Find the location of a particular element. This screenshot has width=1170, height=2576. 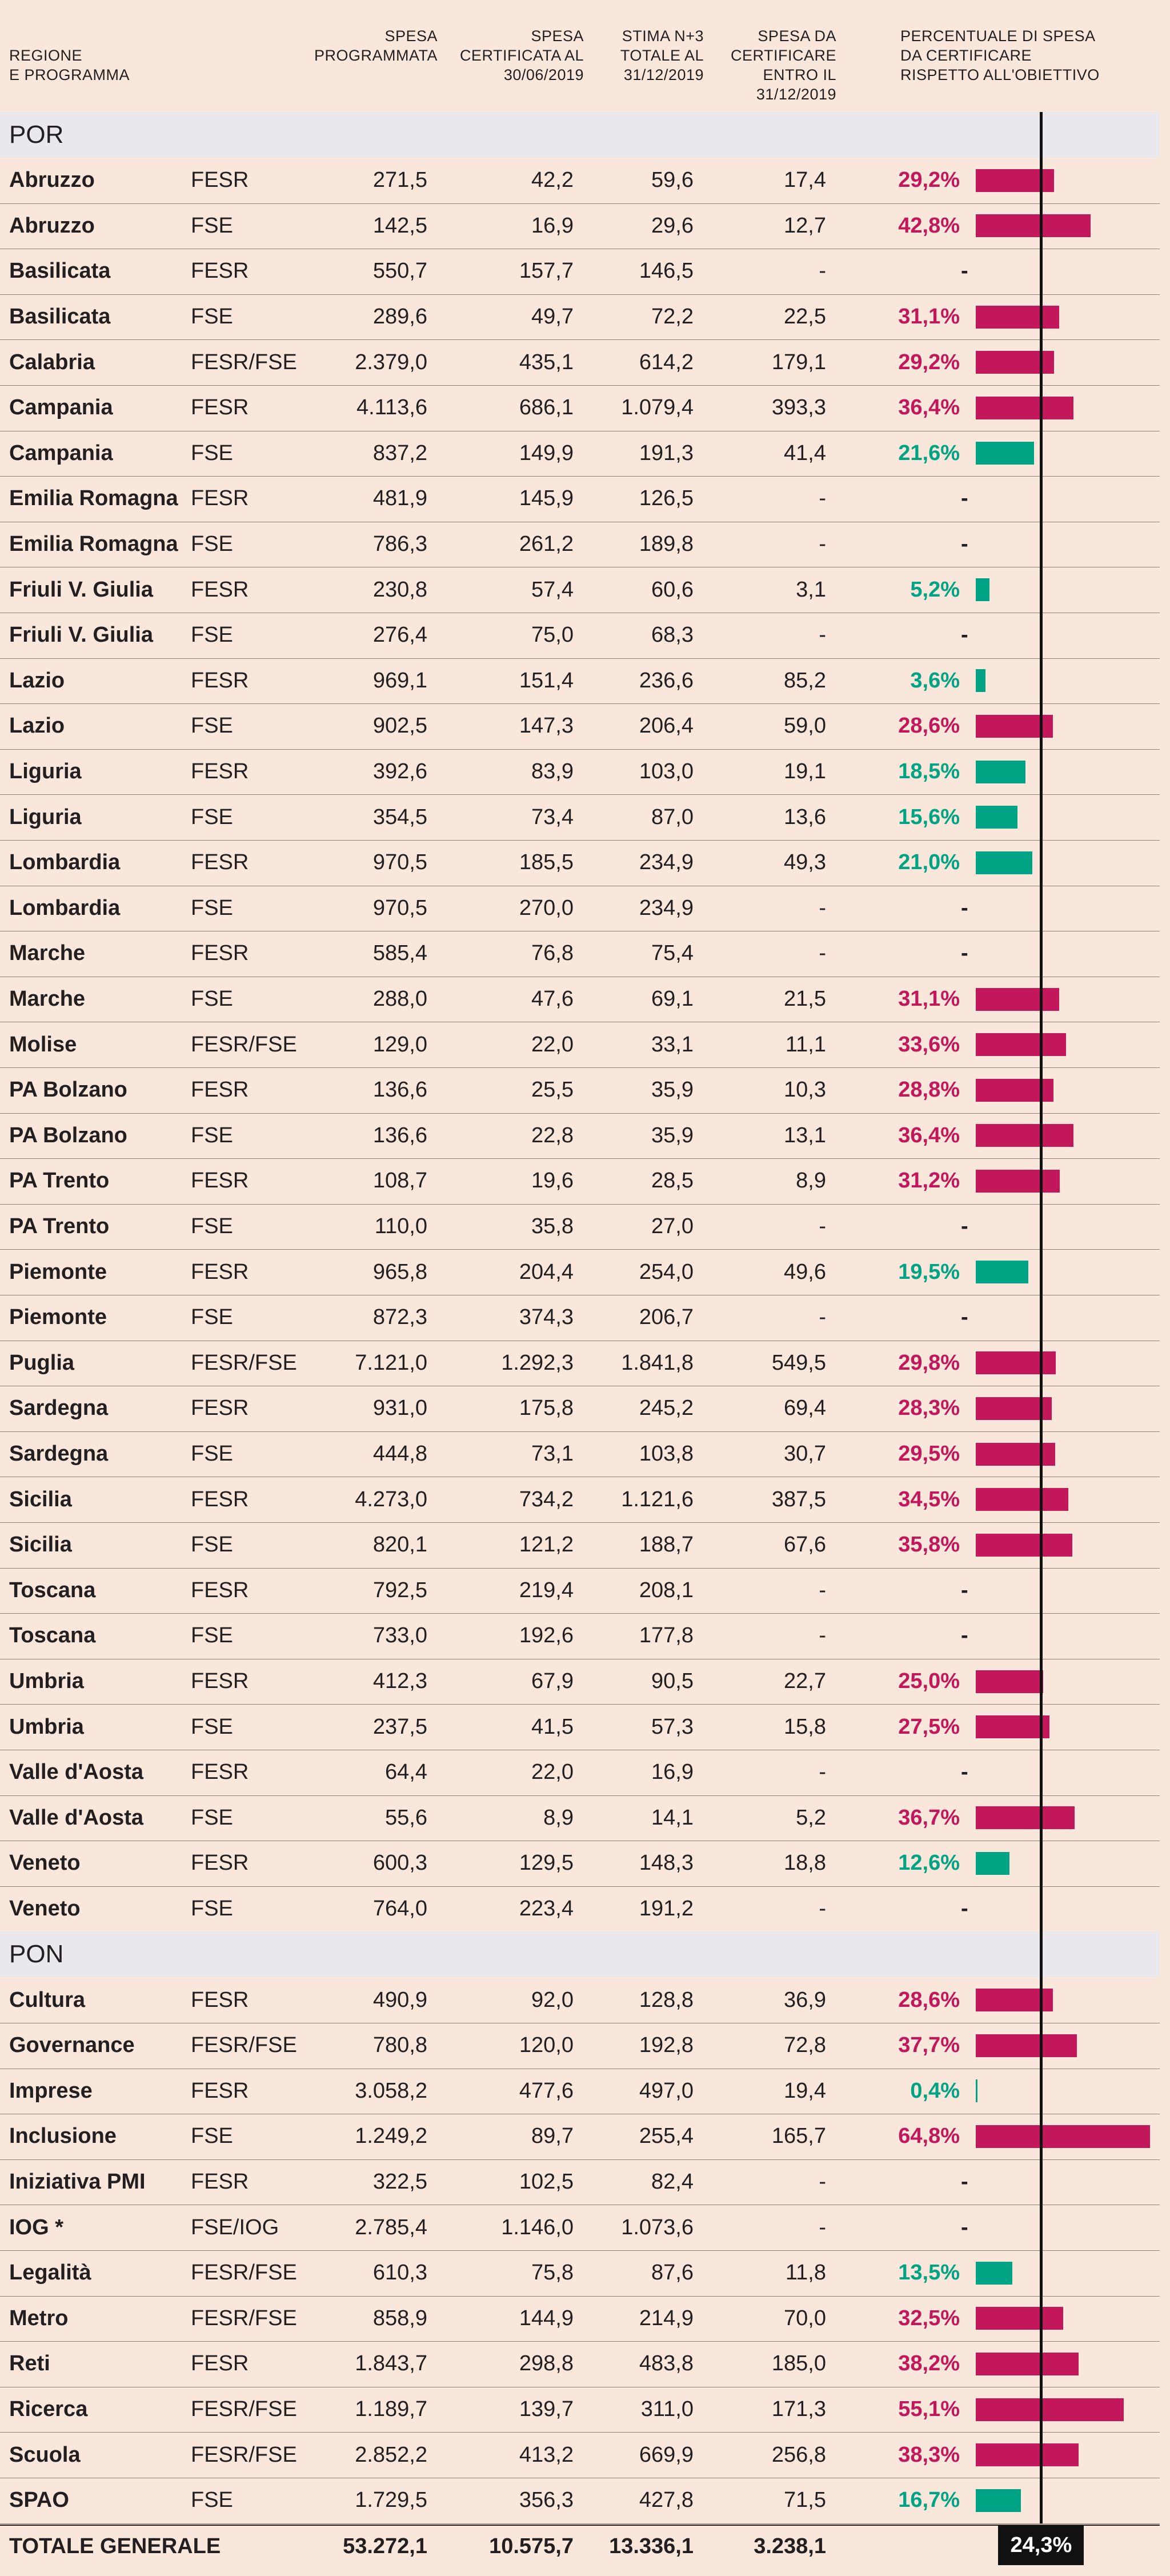

value-stima: 126,5 is located at coordinates (666, 498).